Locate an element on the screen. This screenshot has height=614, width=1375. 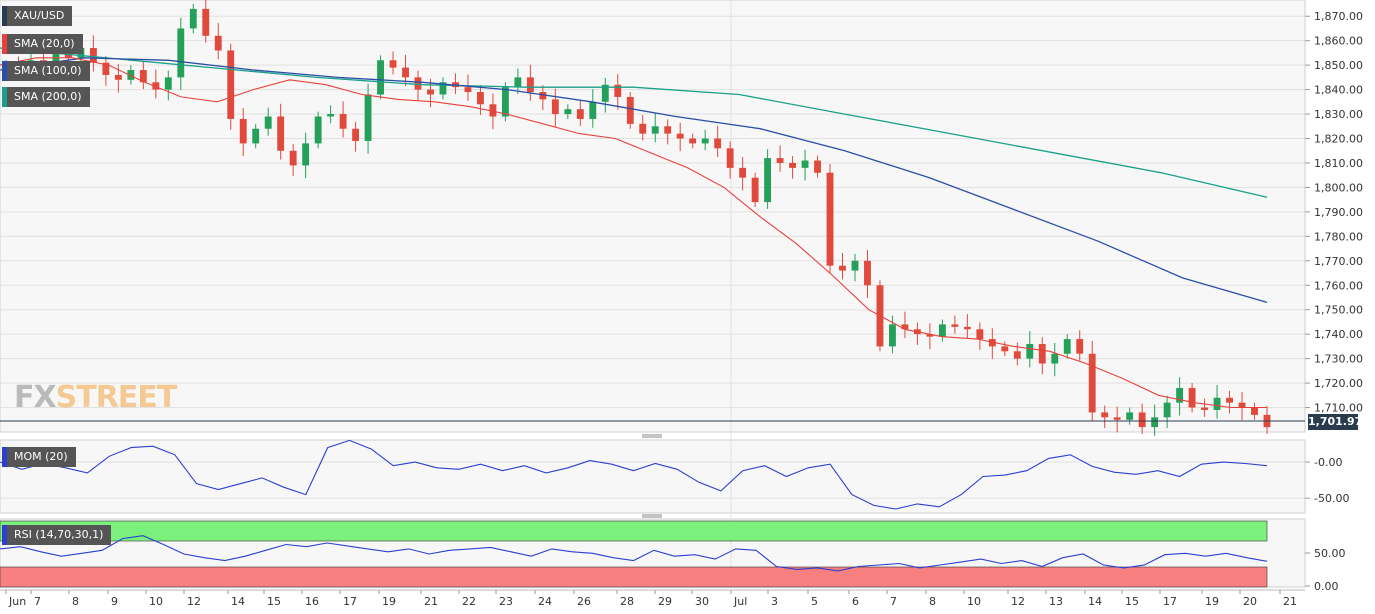
price-tick-label: 1,870.00 is located at coordinates (1338, 16).